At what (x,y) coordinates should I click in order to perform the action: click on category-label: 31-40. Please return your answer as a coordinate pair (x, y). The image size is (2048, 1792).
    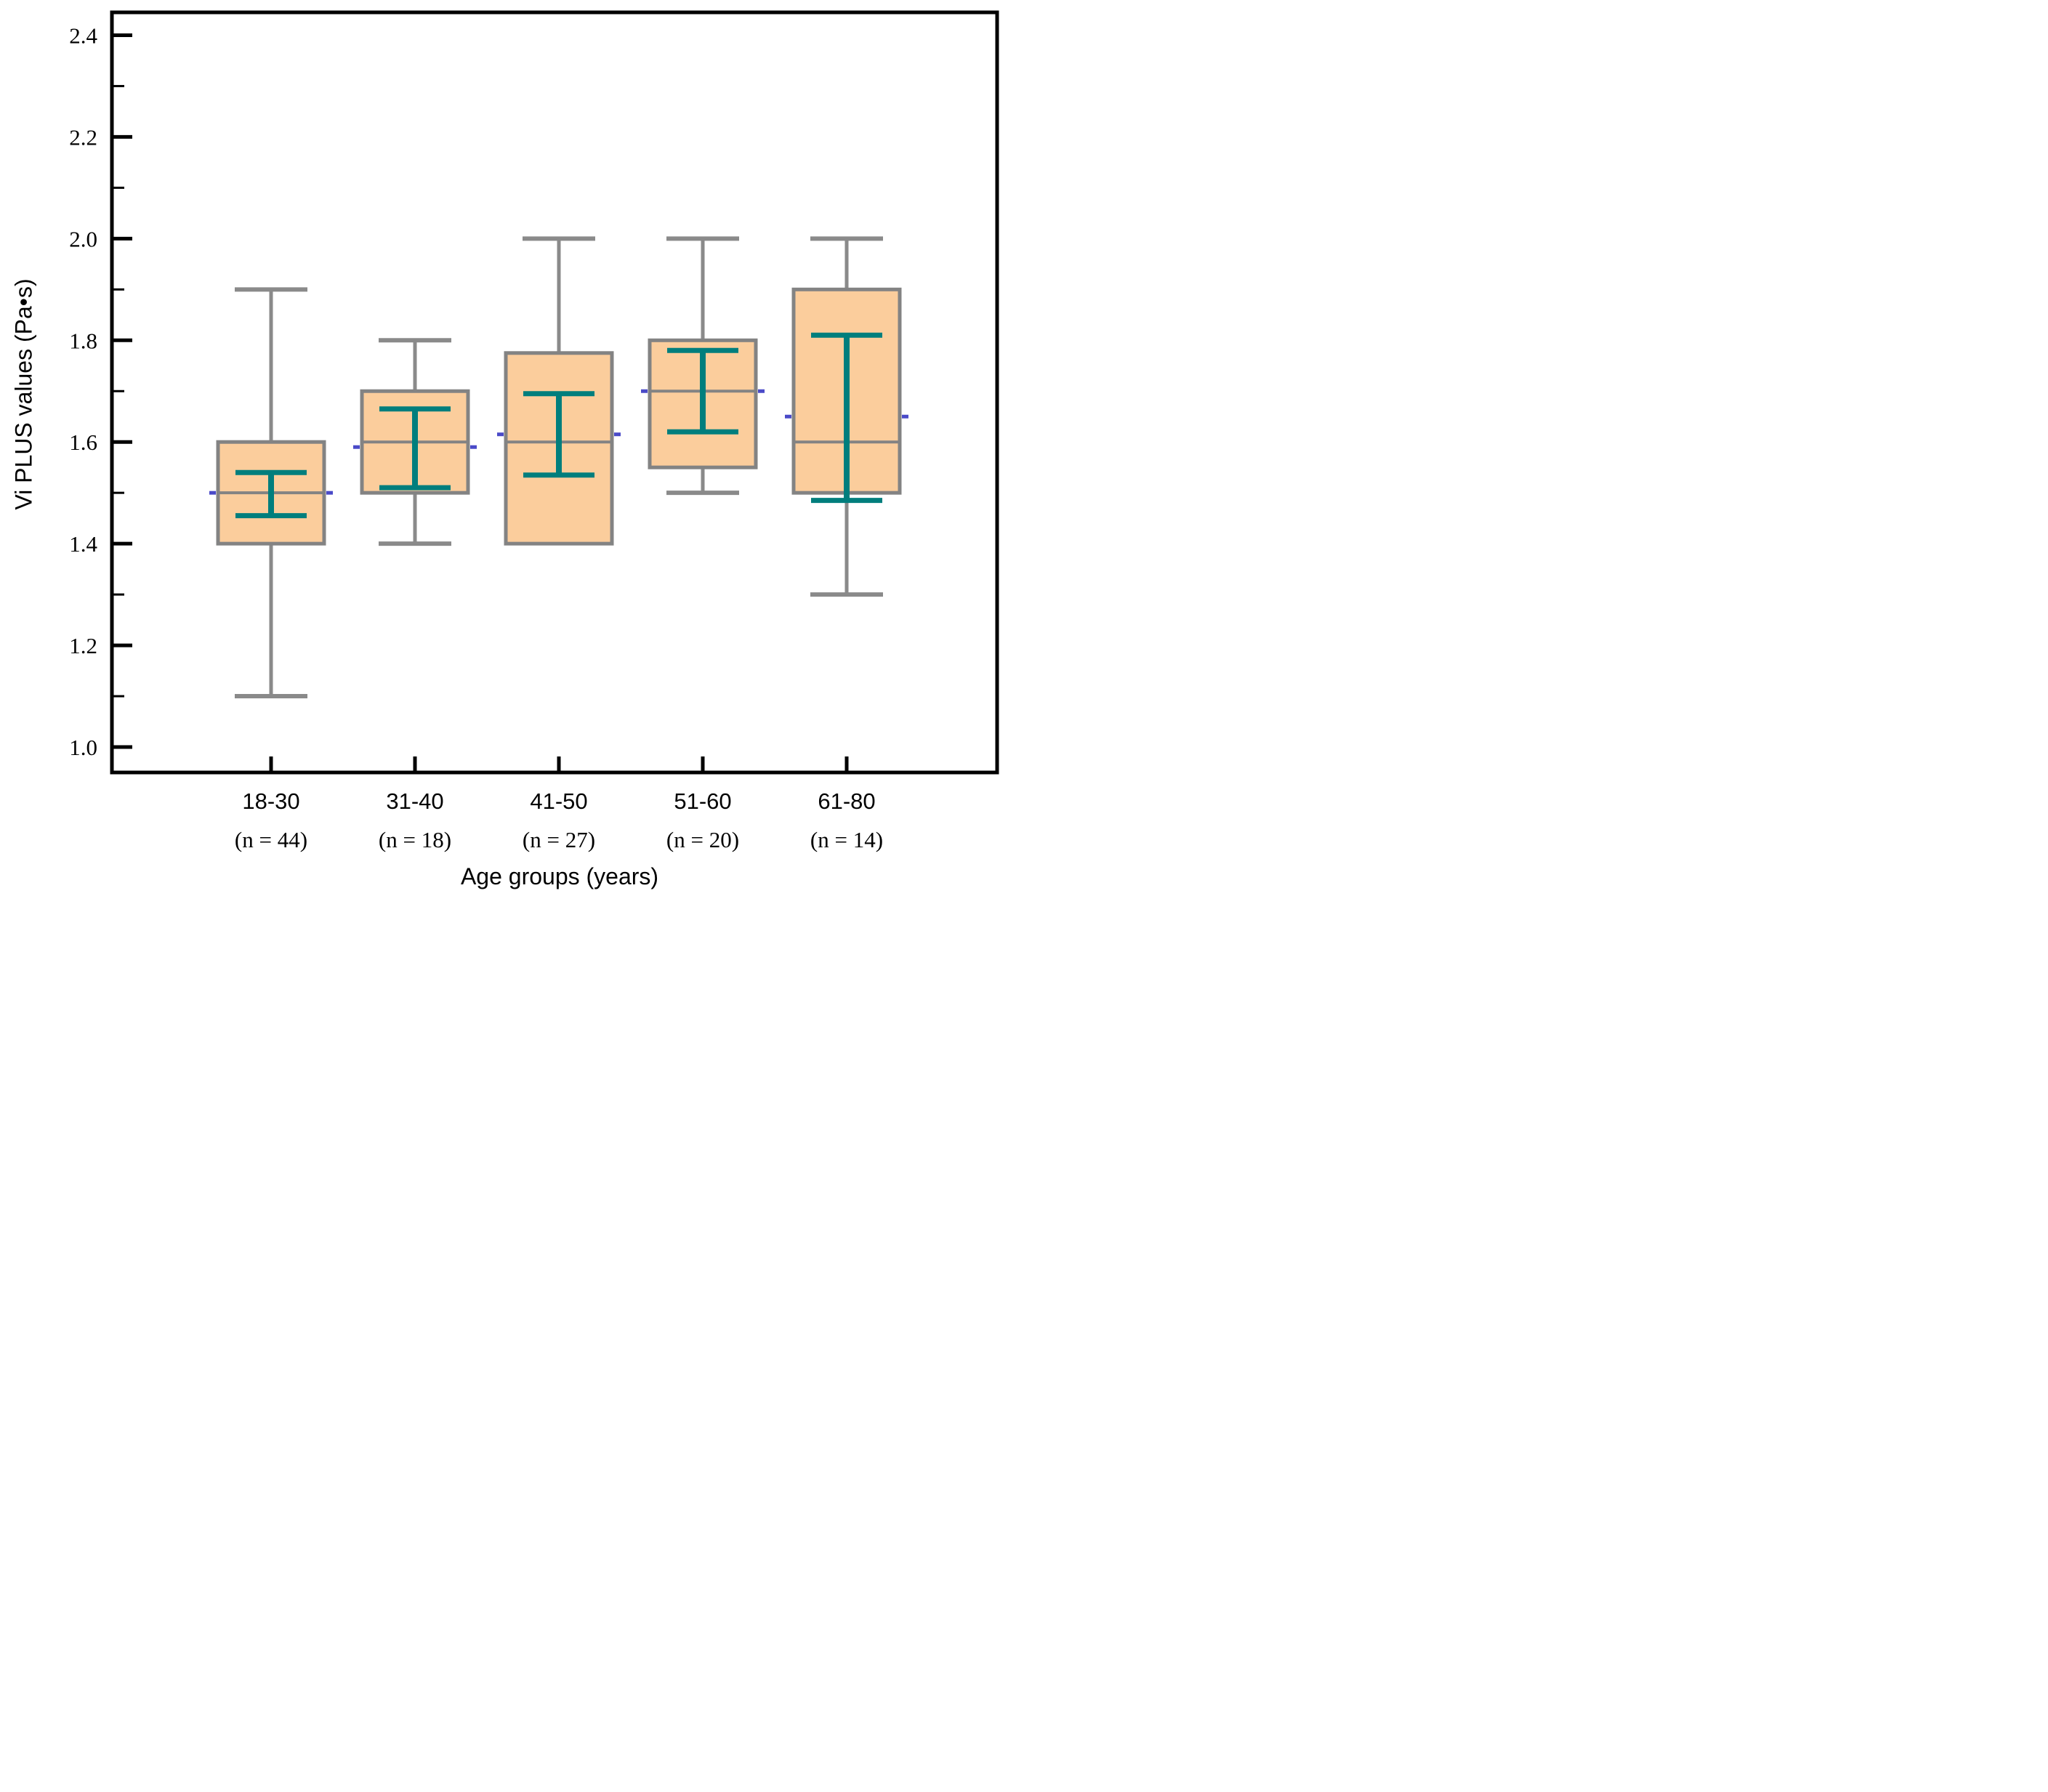
    Looking at the image, I should click on (414, 801).